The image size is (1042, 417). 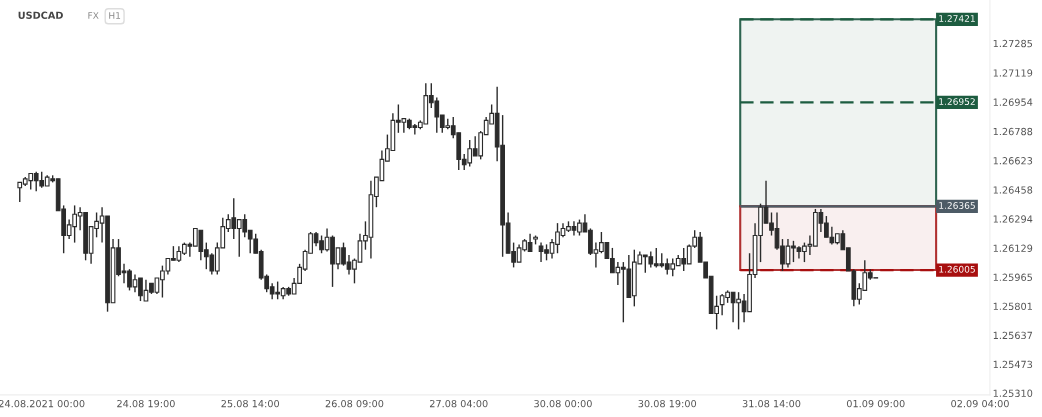 I want to click on y-tick-label: 1.26788, so click(x=1013, y=131).